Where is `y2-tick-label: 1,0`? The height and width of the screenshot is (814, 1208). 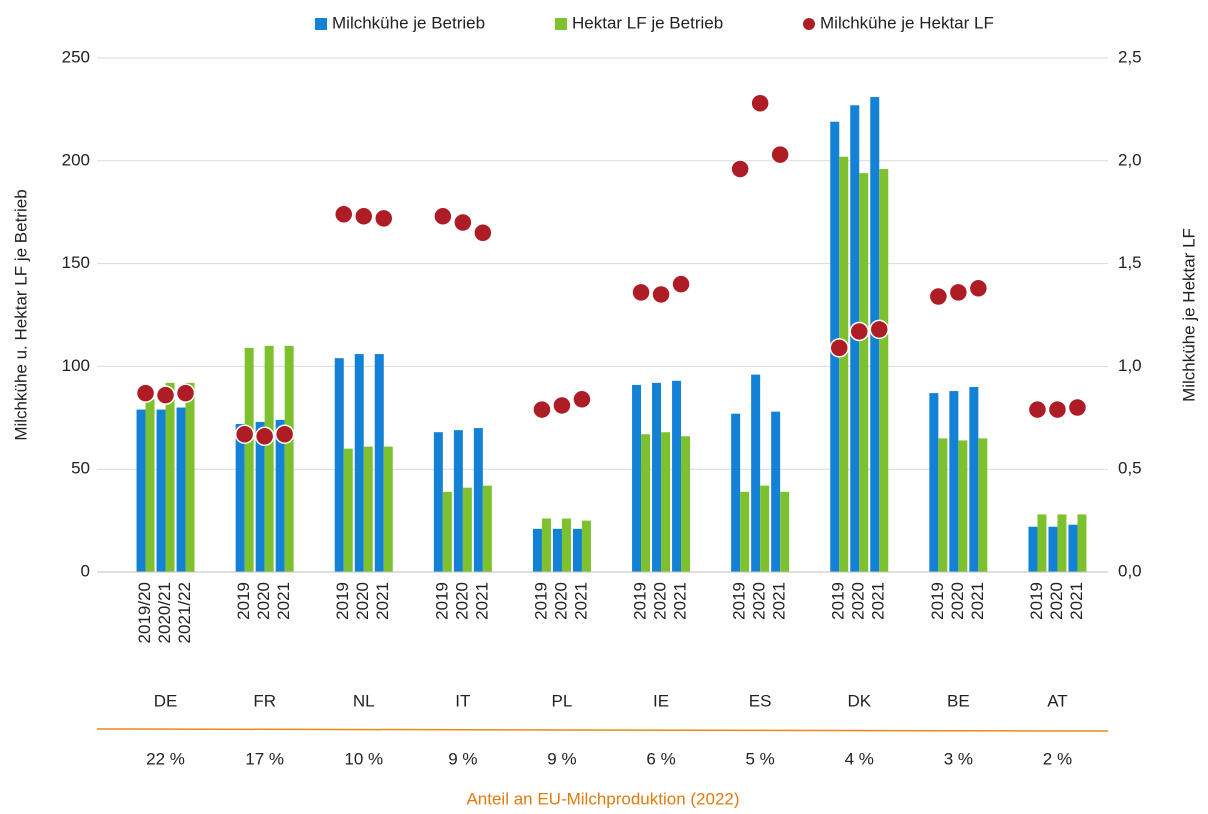 y2-tick-label: 1,0 is located at coordinates (1130, 365).